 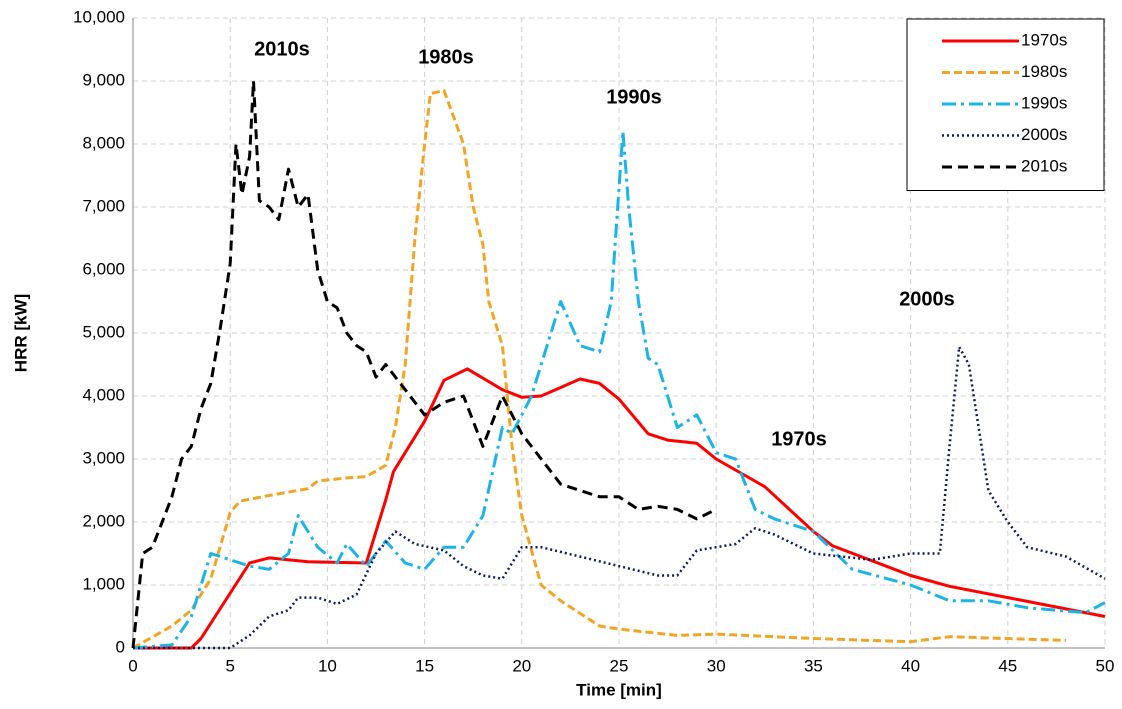 I want to click on legend-label: 1980s, so click(x=1044, y=71).